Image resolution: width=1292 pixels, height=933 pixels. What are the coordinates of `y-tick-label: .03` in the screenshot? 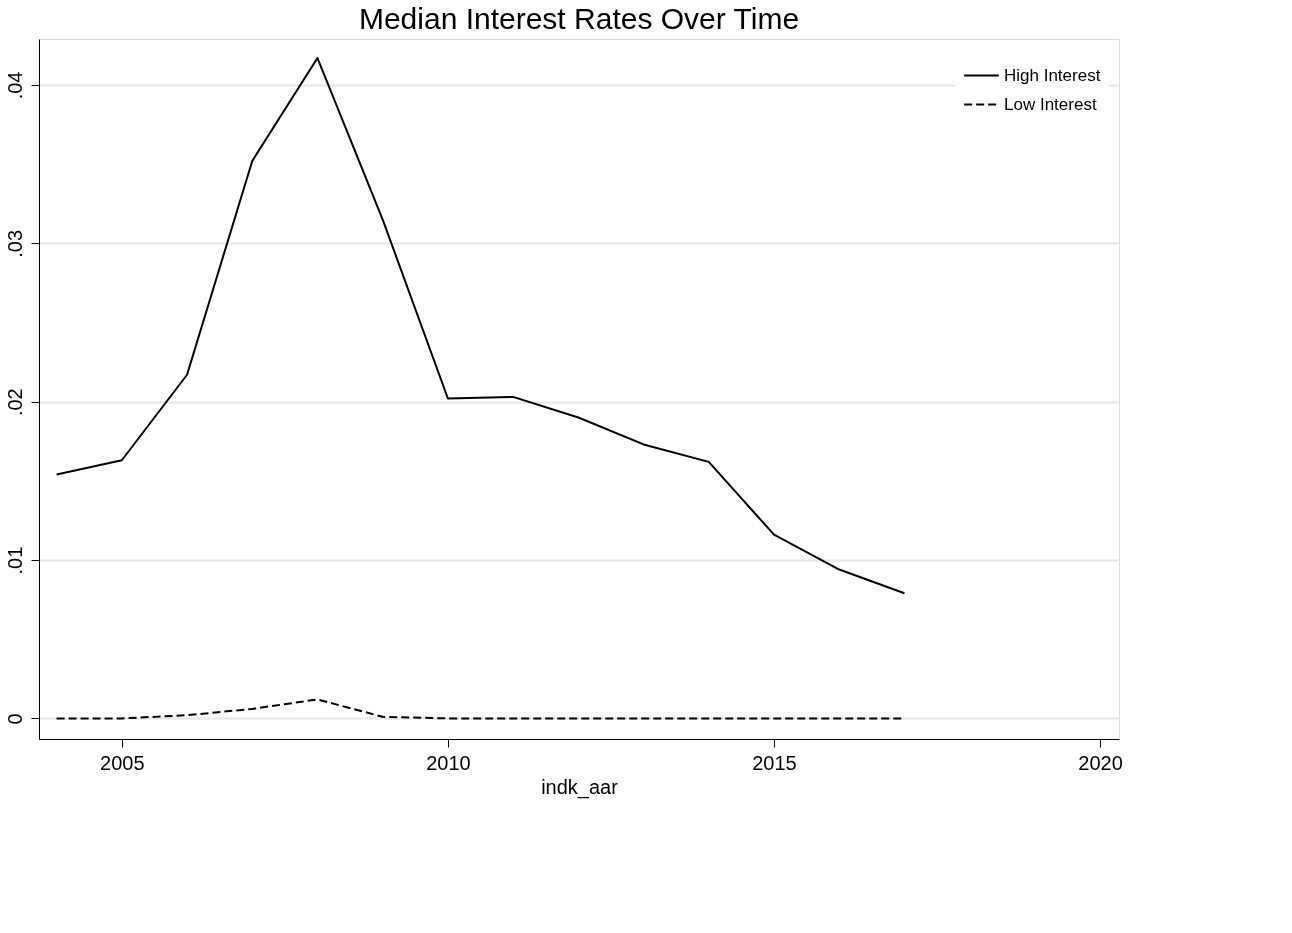 It's located at (14, 243).